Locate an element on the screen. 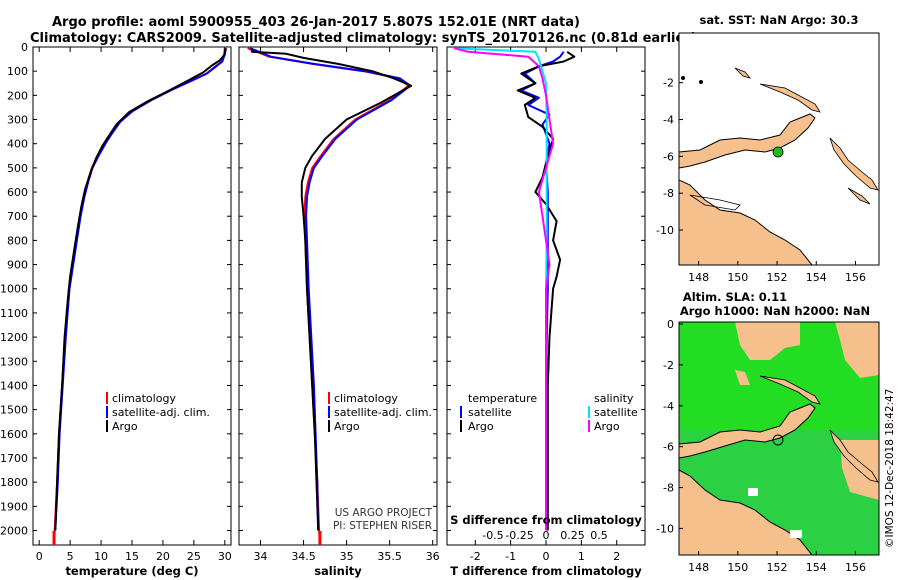 This screenshot has width=900, height=580. s-diff-tick-label: 0.25 is located at coordinates (572, 535).